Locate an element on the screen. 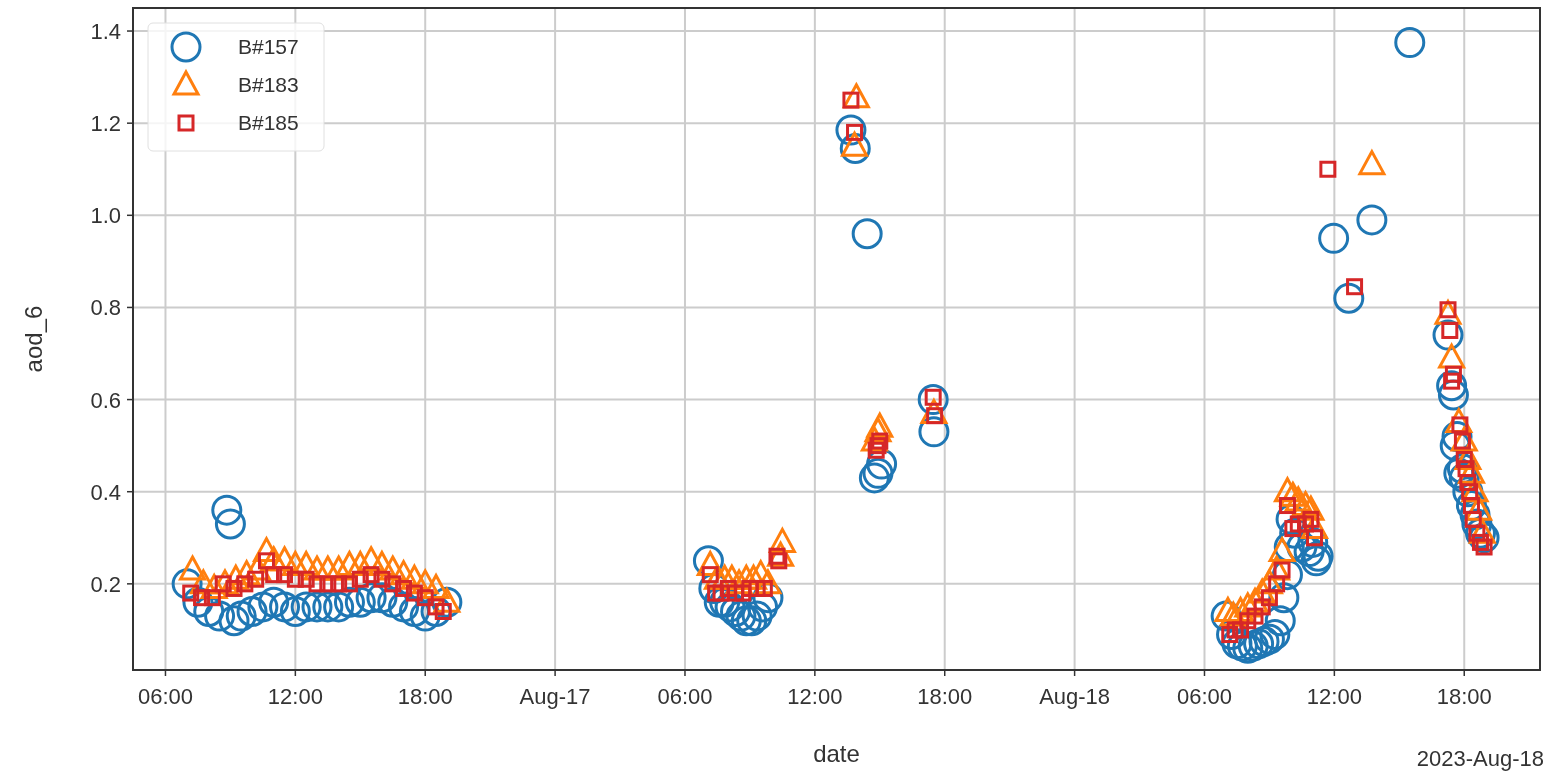  x-tick-label: Aug-17 is located at coordinates (555, 696).